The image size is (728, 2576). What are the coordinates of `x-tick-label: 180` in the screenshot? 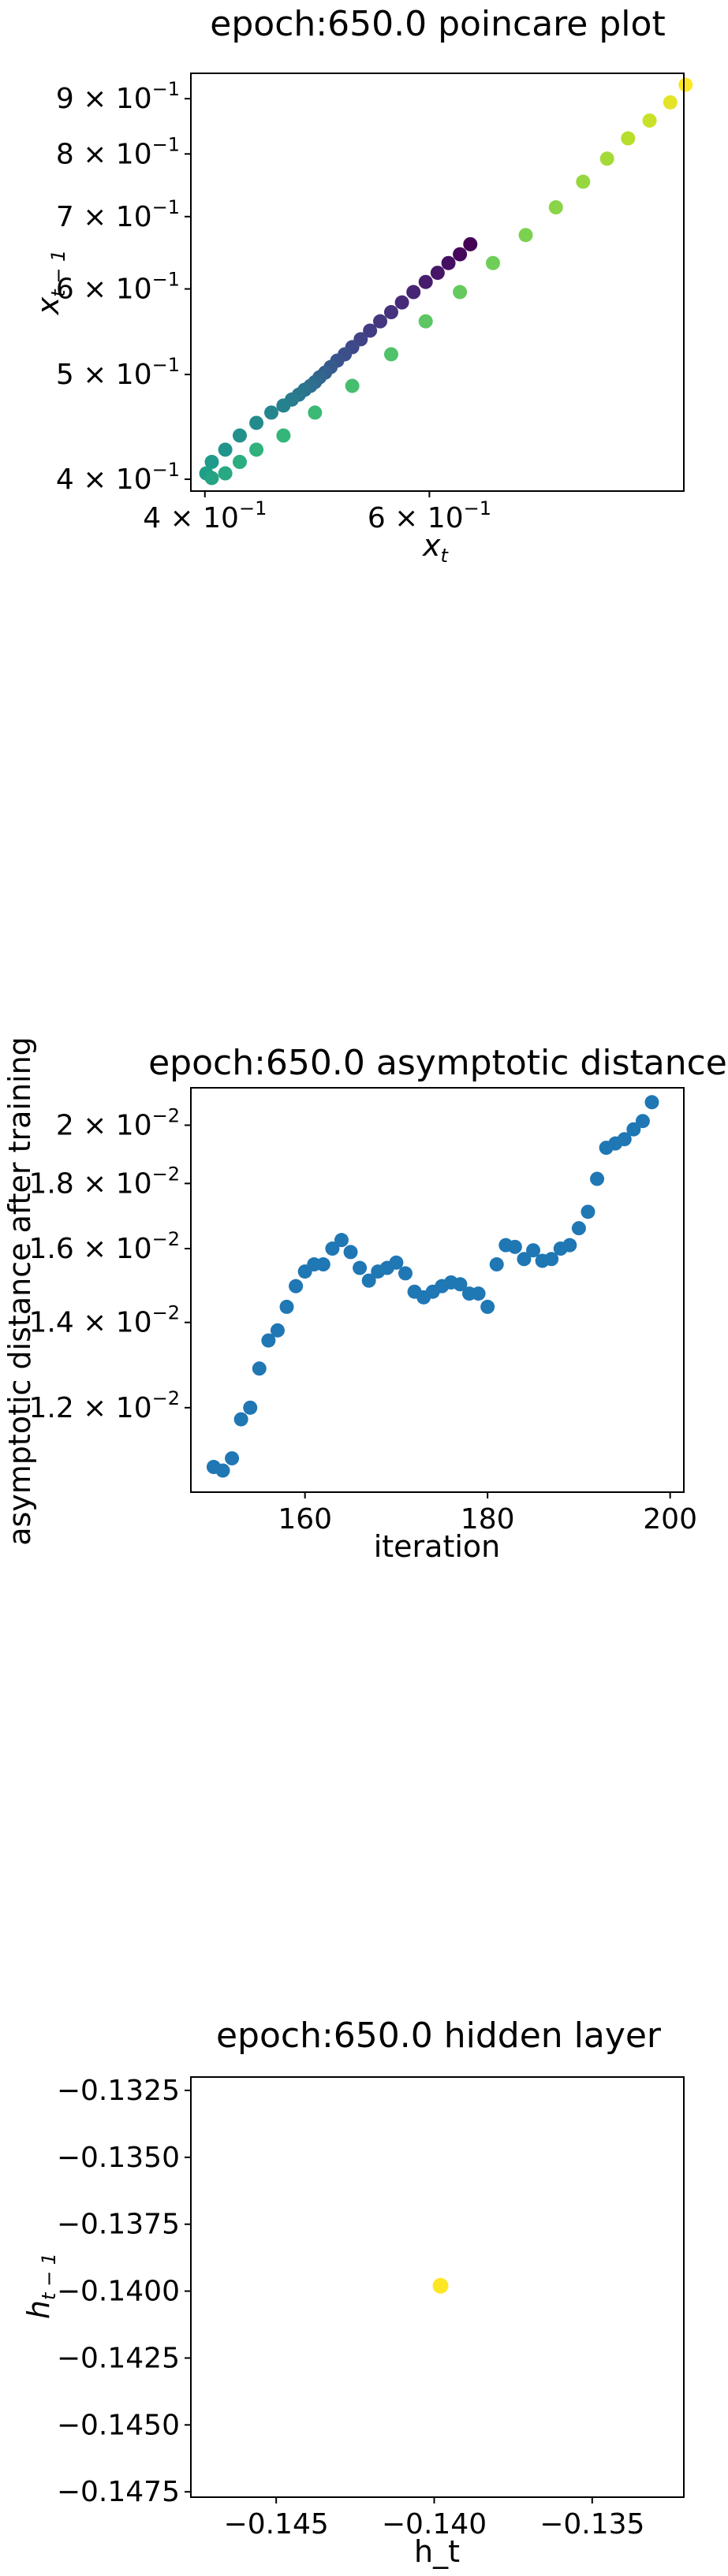 It's located at (488, 1519).